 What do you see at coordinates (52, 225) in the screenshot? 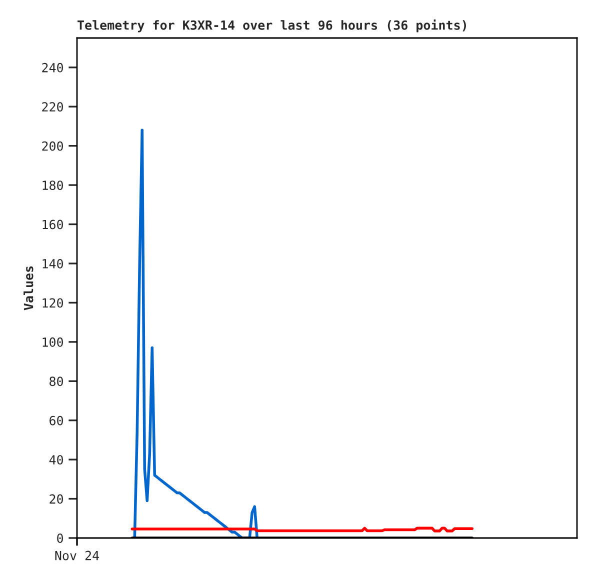
I see `y-tick-label: 160` at bounding box center [52, 225].